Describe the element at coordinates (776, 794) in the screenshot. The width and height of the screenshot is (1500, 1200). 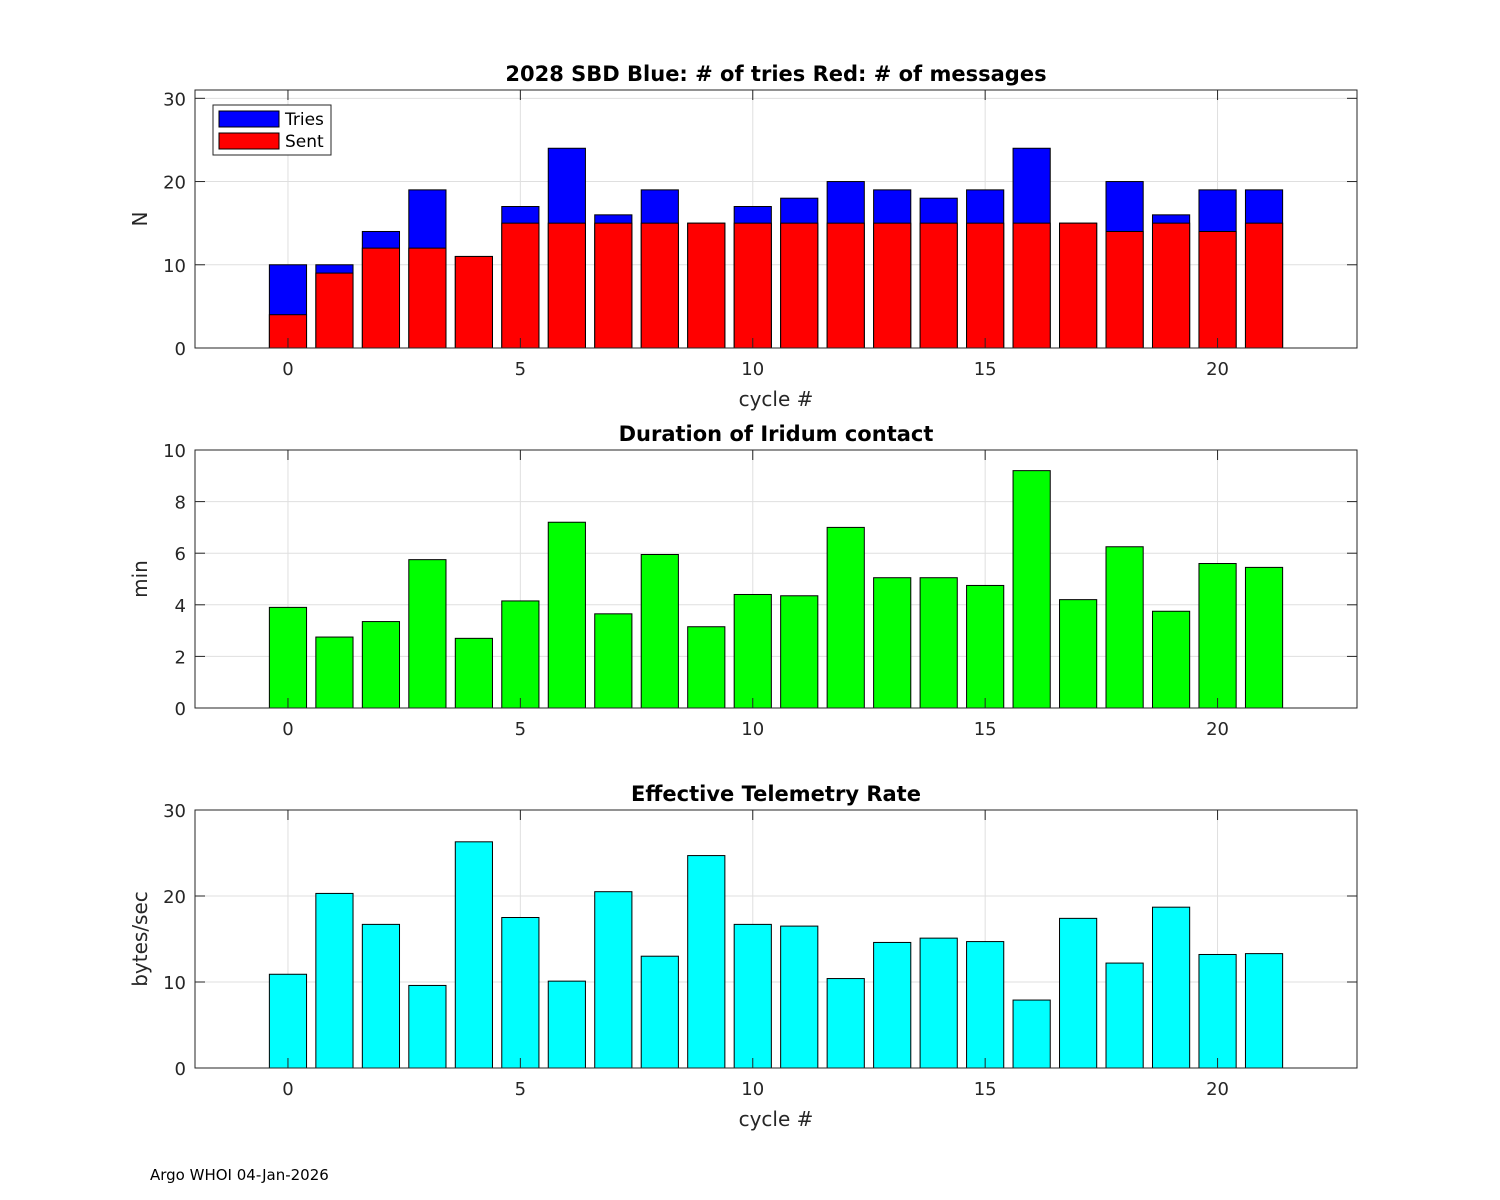
I see `chart-title: Effective Telemetry Rate` at that location.